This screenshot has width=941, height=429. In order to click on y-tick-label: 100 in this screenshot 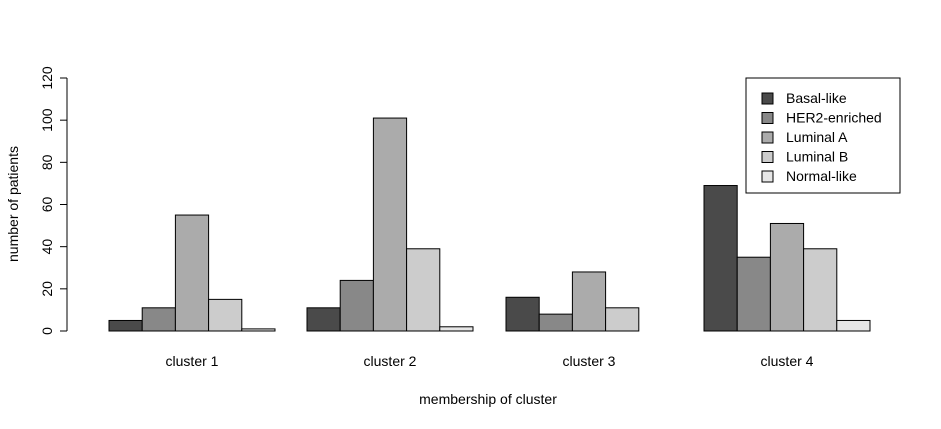, I will do `click(47, 120)`.